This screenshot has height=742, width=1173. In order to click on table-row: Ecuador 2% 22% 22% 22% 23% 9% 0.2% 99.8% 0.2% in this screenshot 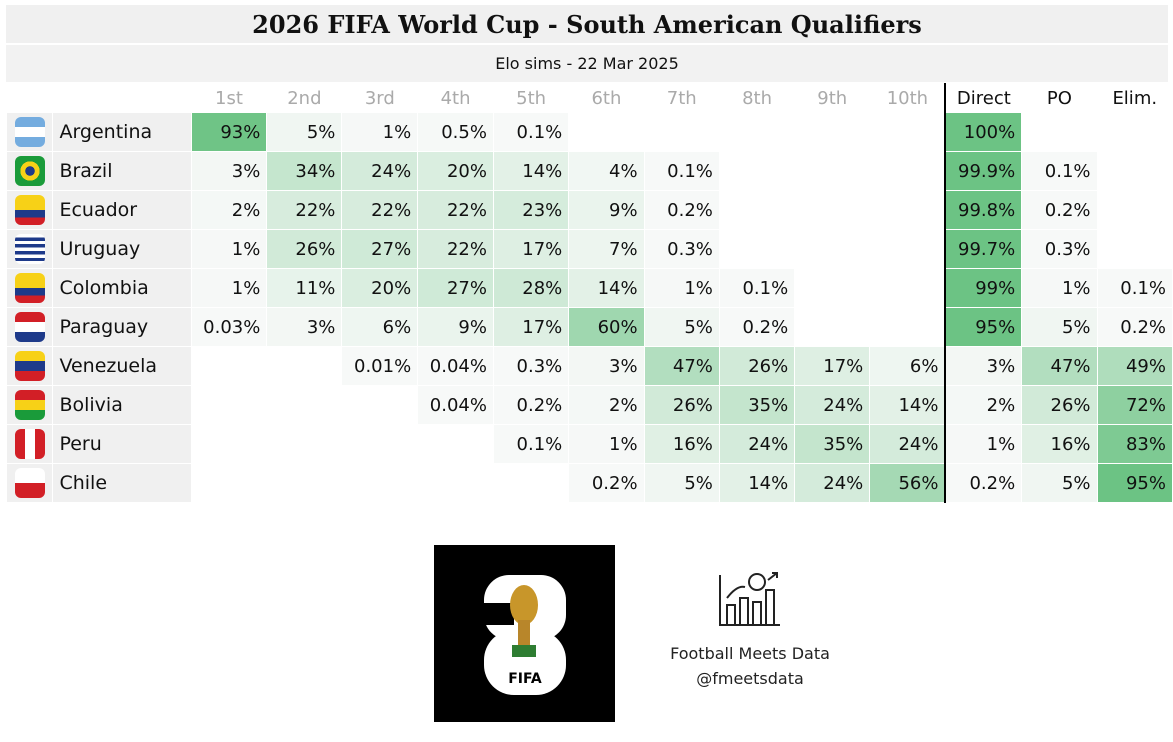, I will do `click(589, 210)`.